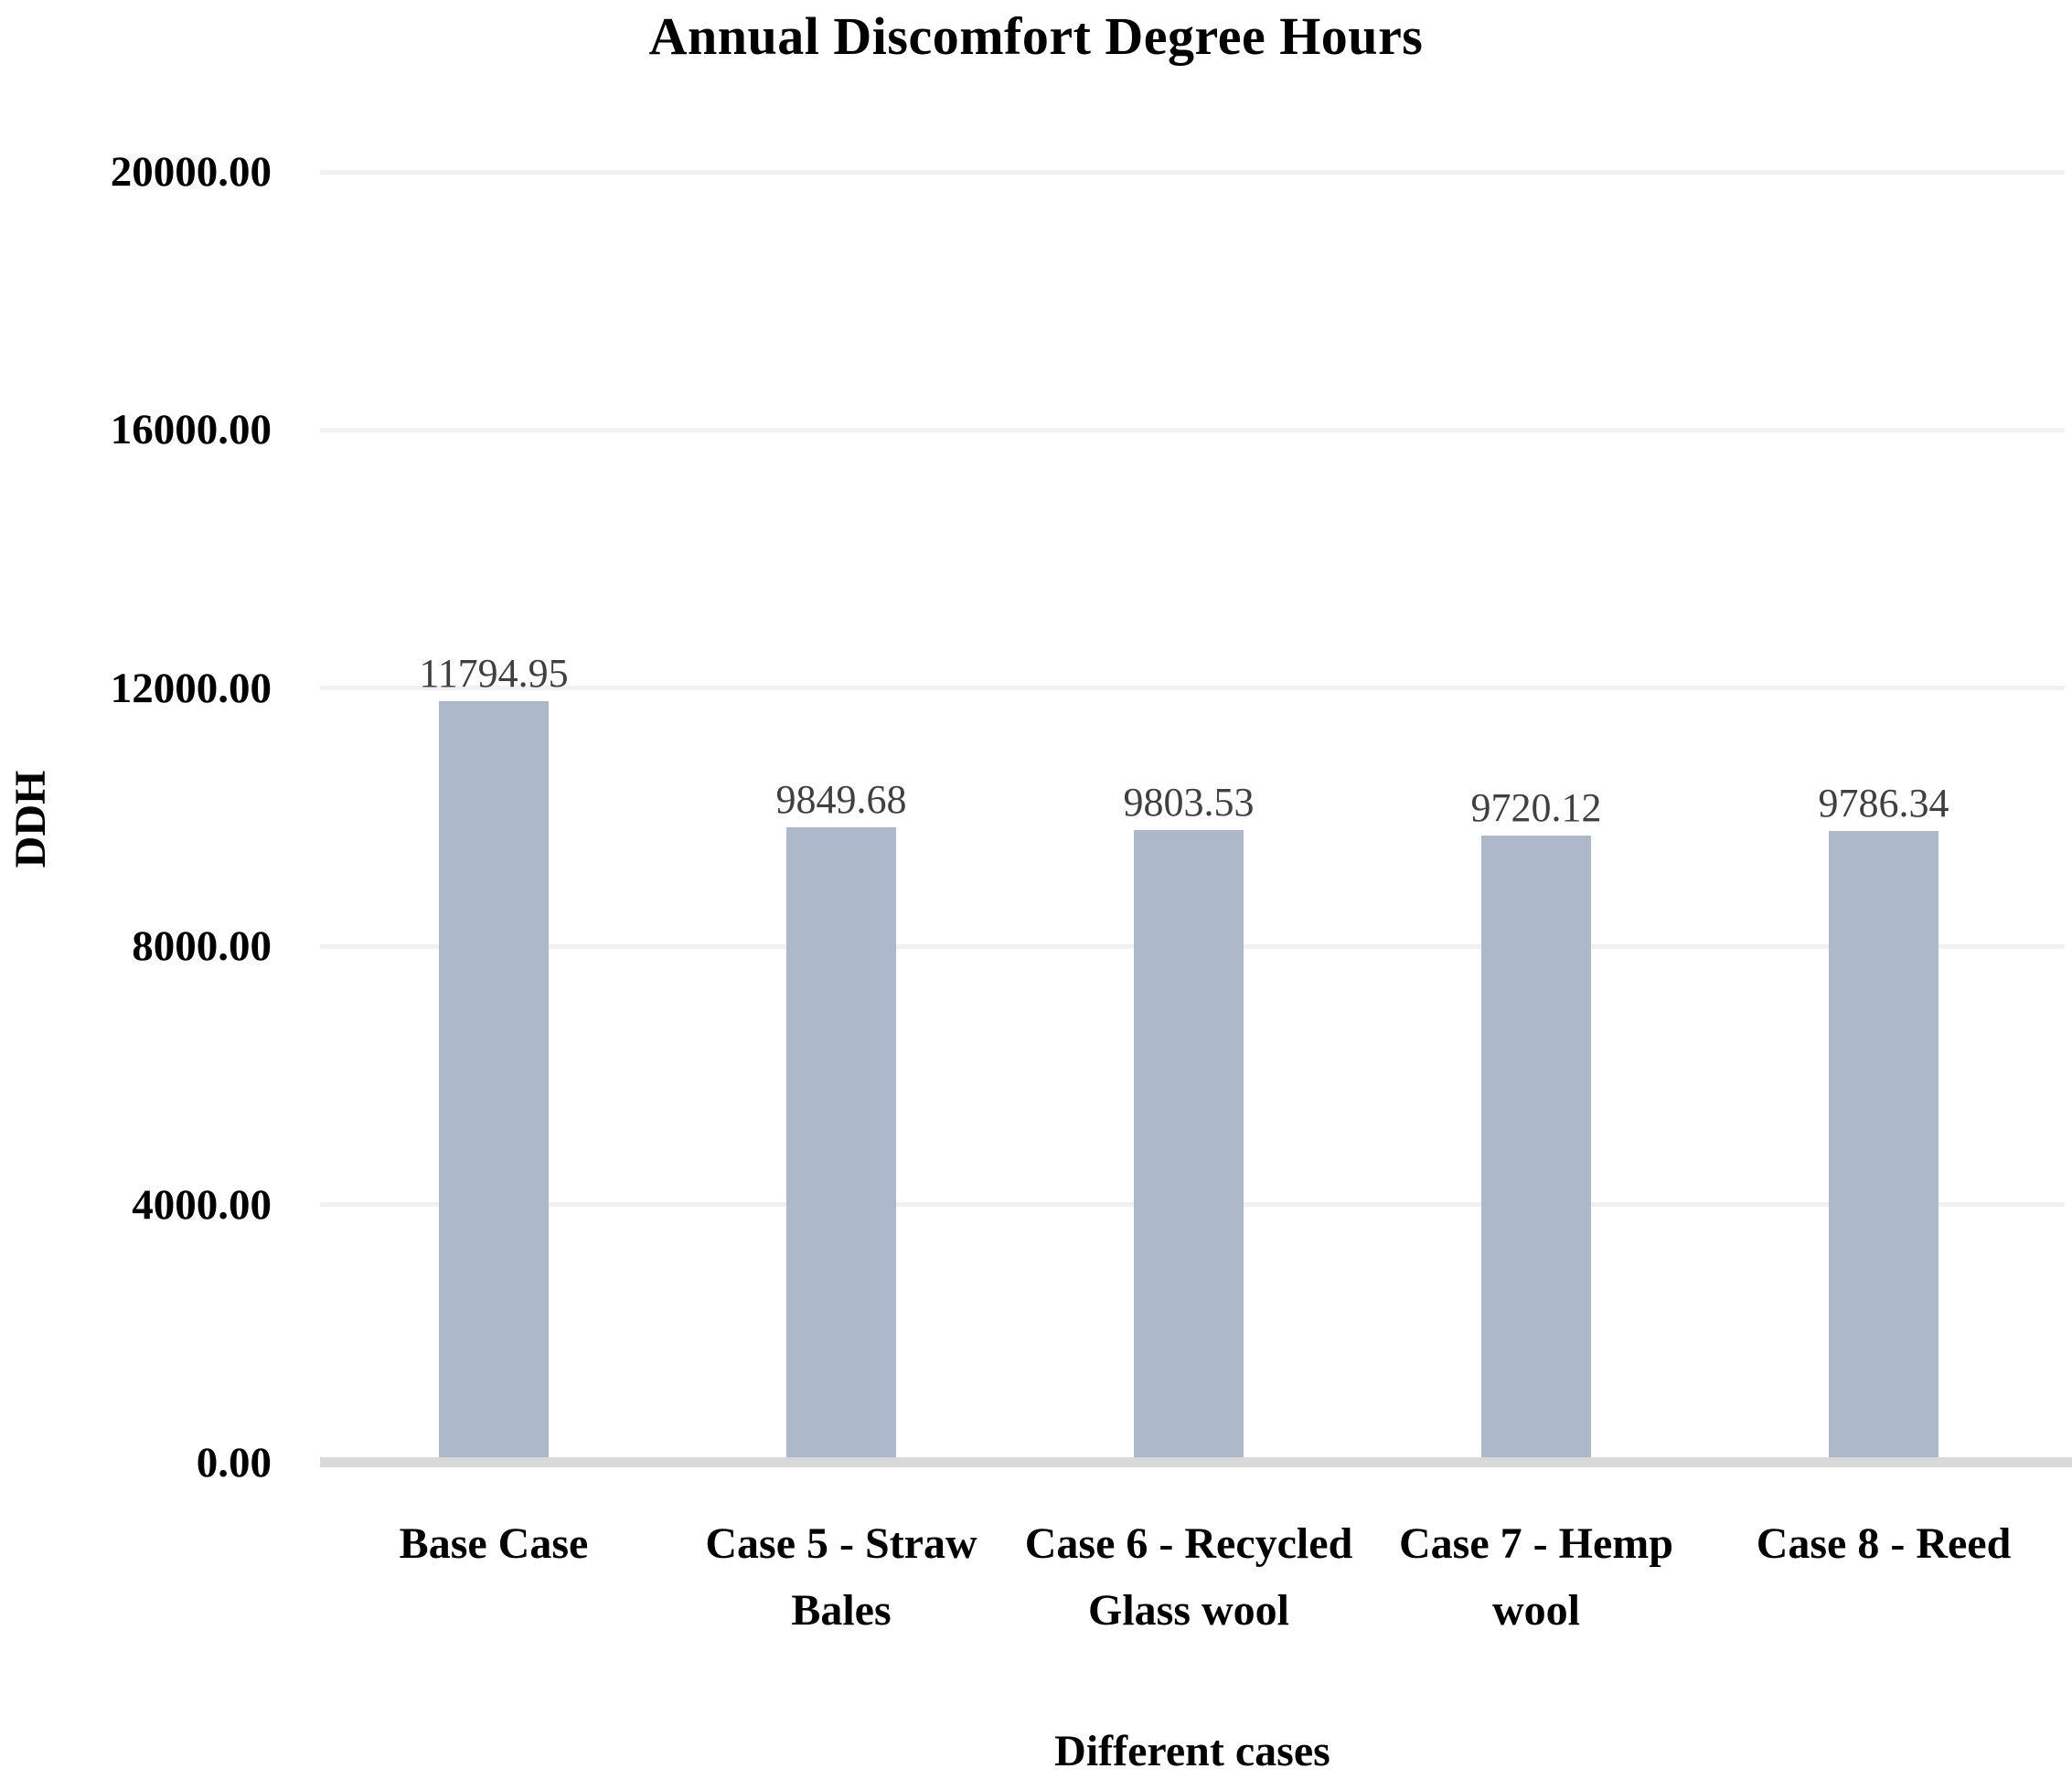 The image size is (2072, 1790). Describe the element at coordinates (30, 819) in the screenshot. I see `y-axis-title: DDH` at that location.